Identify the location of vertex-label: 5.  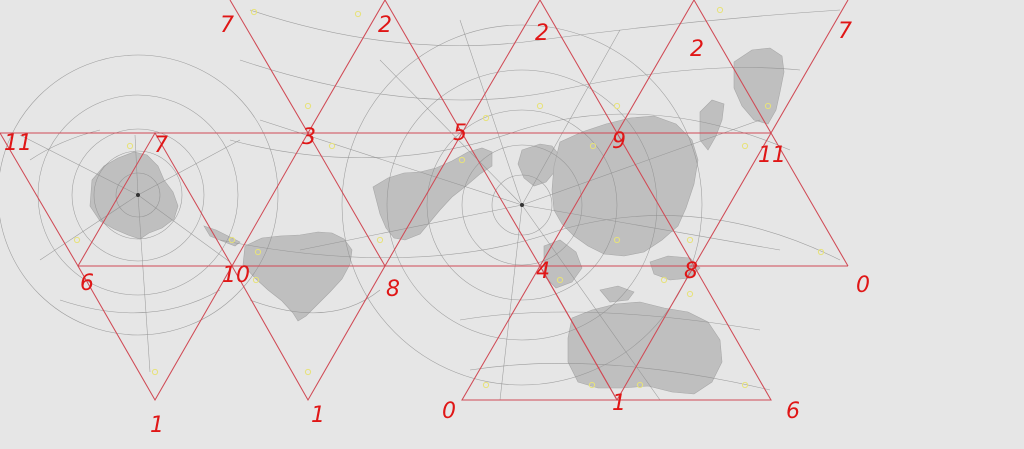
(460, 133).